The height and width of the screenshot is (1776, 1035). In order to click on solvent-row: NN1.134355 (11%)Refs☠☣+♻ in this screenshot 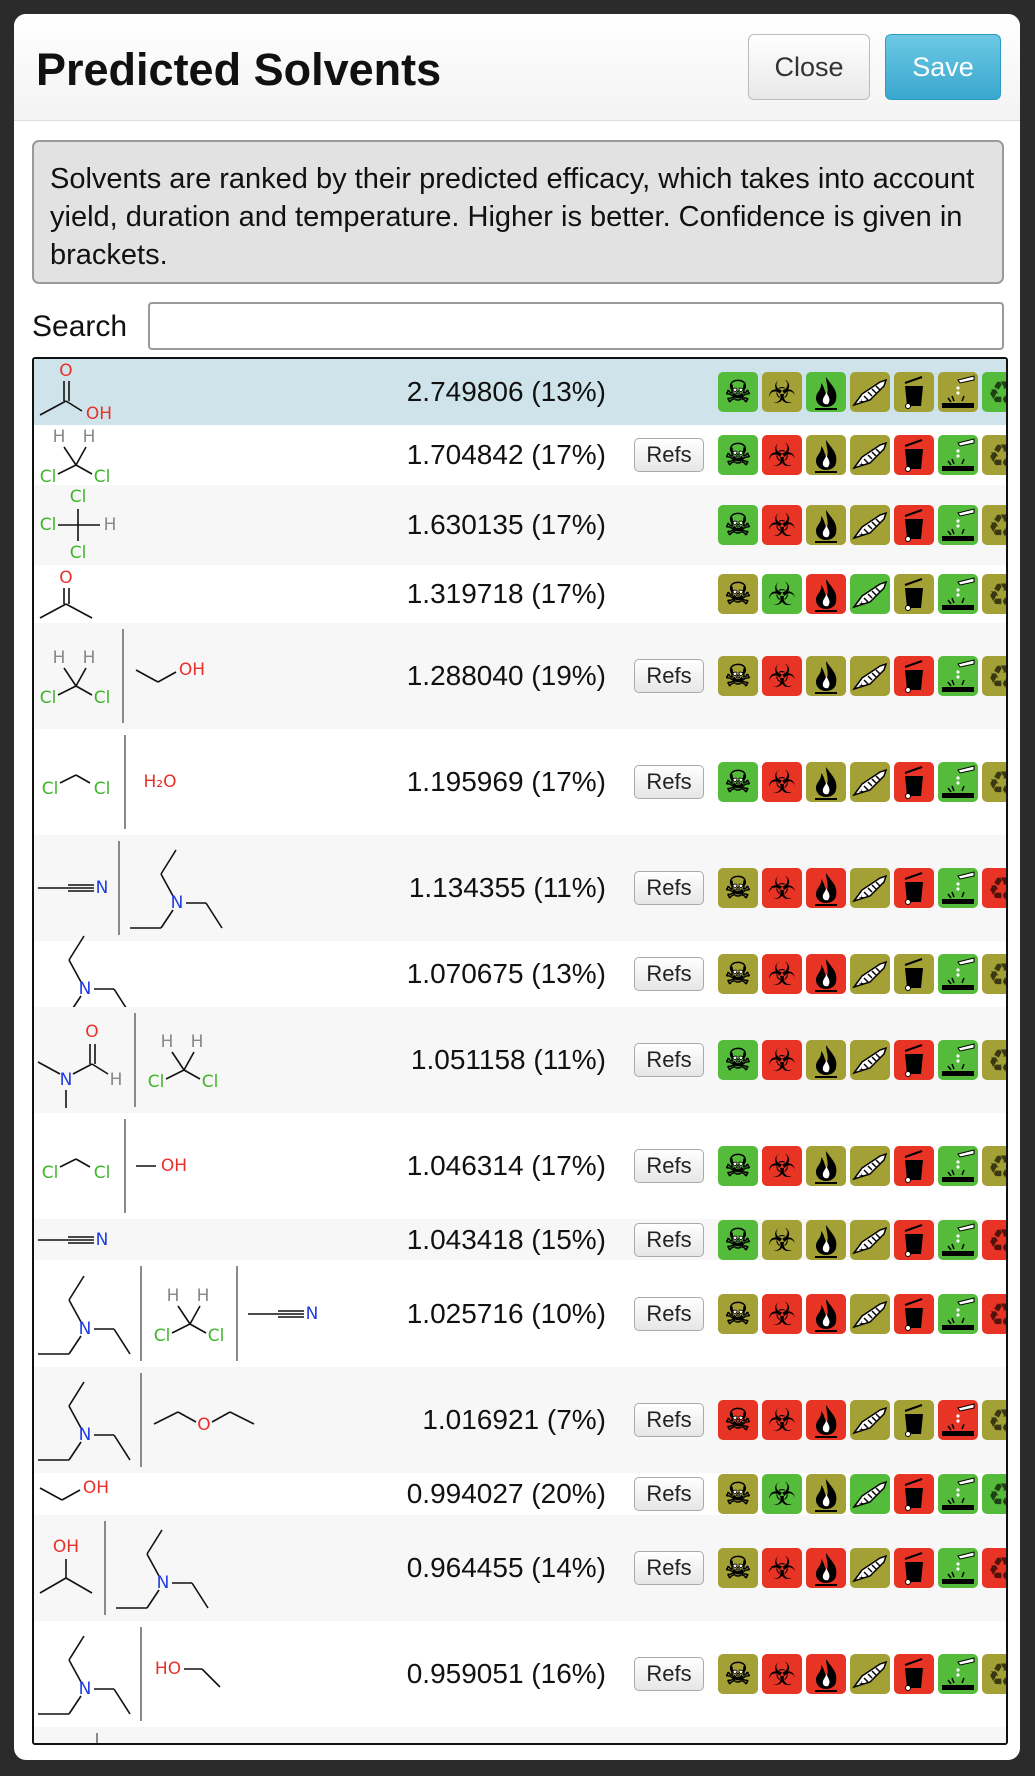, I will do `click(520, 888)`.